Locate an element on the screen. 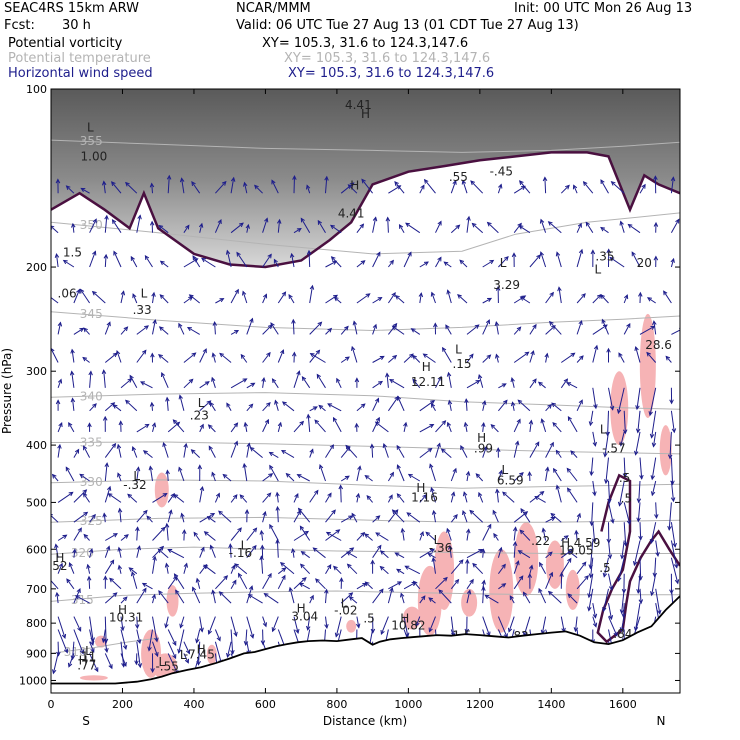 This screenshot has width=740, height=740. neg-pv-patch is located at coordinates (665, 450).